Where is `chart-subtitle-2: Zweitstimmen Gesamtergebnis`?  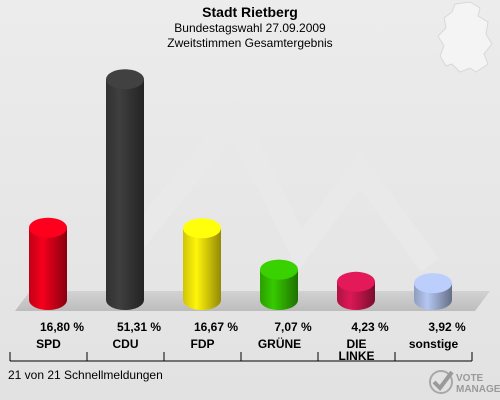 chart-subtitle-2: Zweitstimmen Gesamtergebnis is located at coordinates (249, 43).